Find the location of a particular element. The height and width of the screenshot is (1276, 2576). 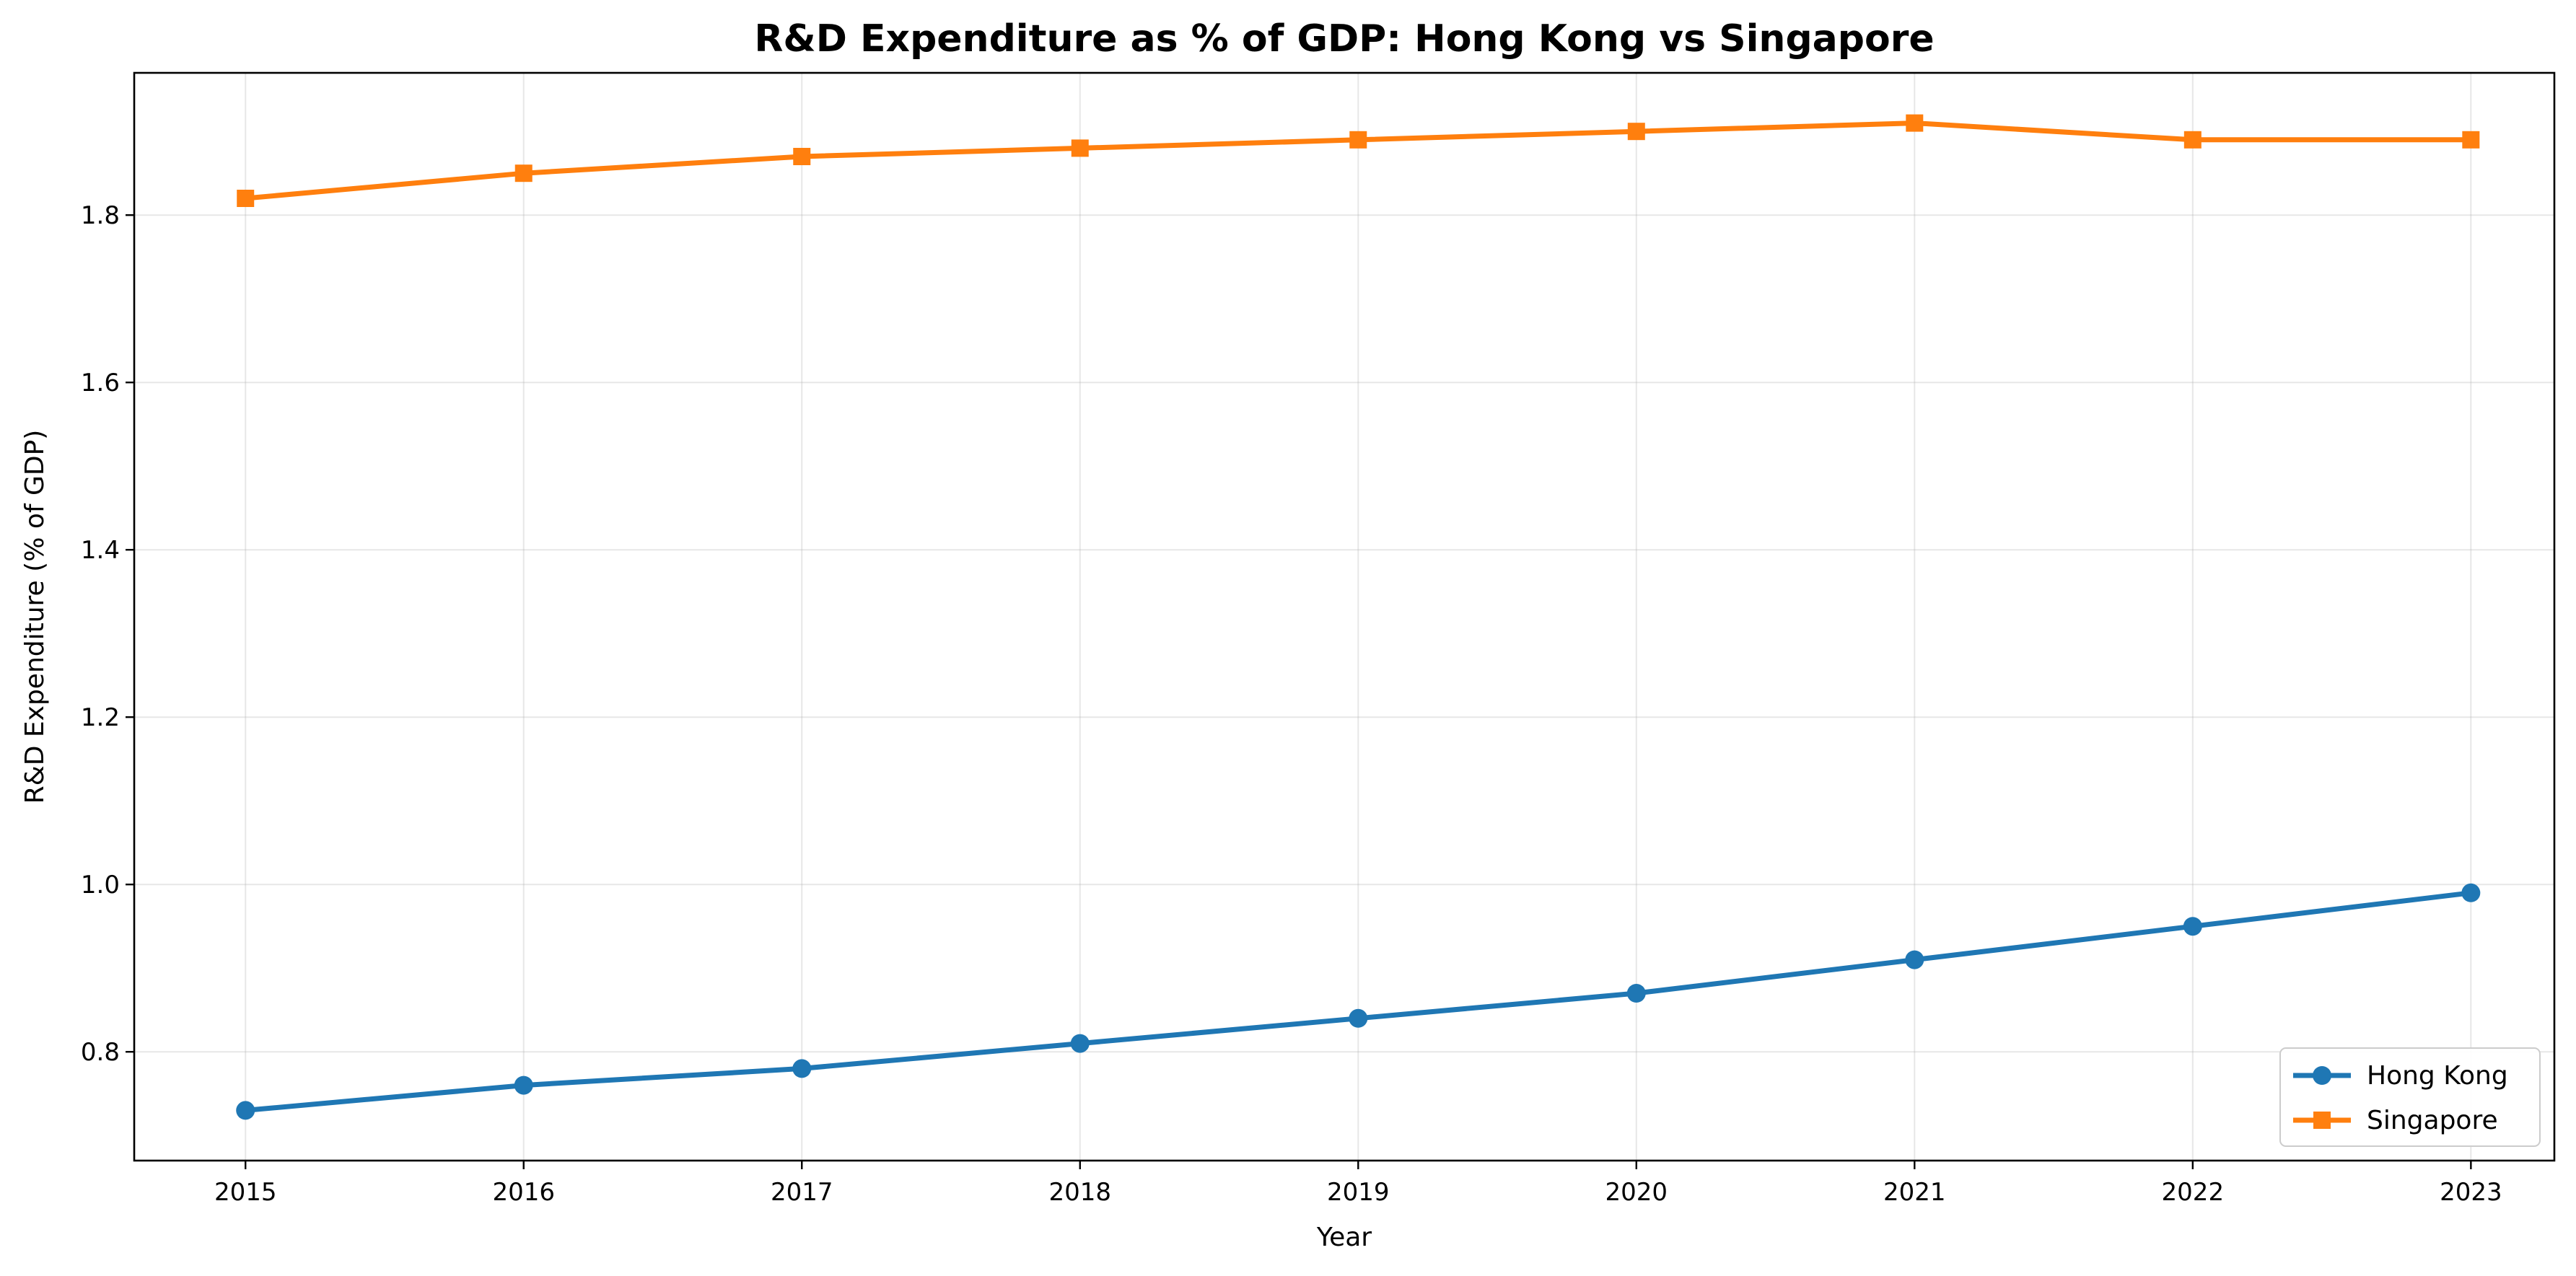

y-tick-label: 1.8 is located at coordinates (101, 216).